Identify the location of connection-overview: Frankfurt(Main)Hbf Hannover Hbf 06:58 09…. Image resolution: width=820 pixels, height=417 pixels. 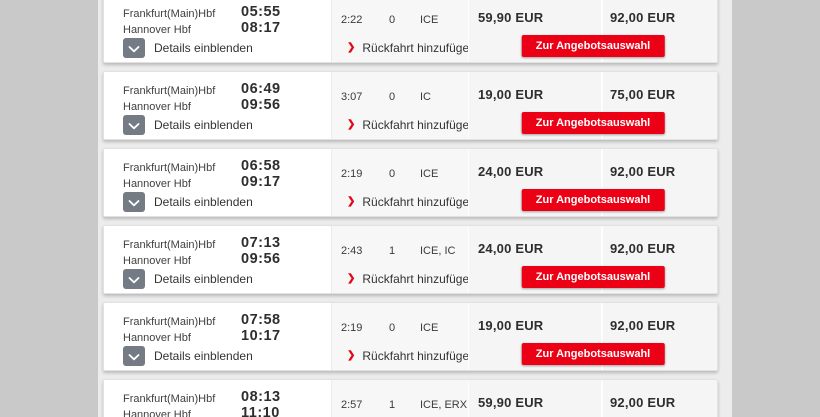
(217, 182).